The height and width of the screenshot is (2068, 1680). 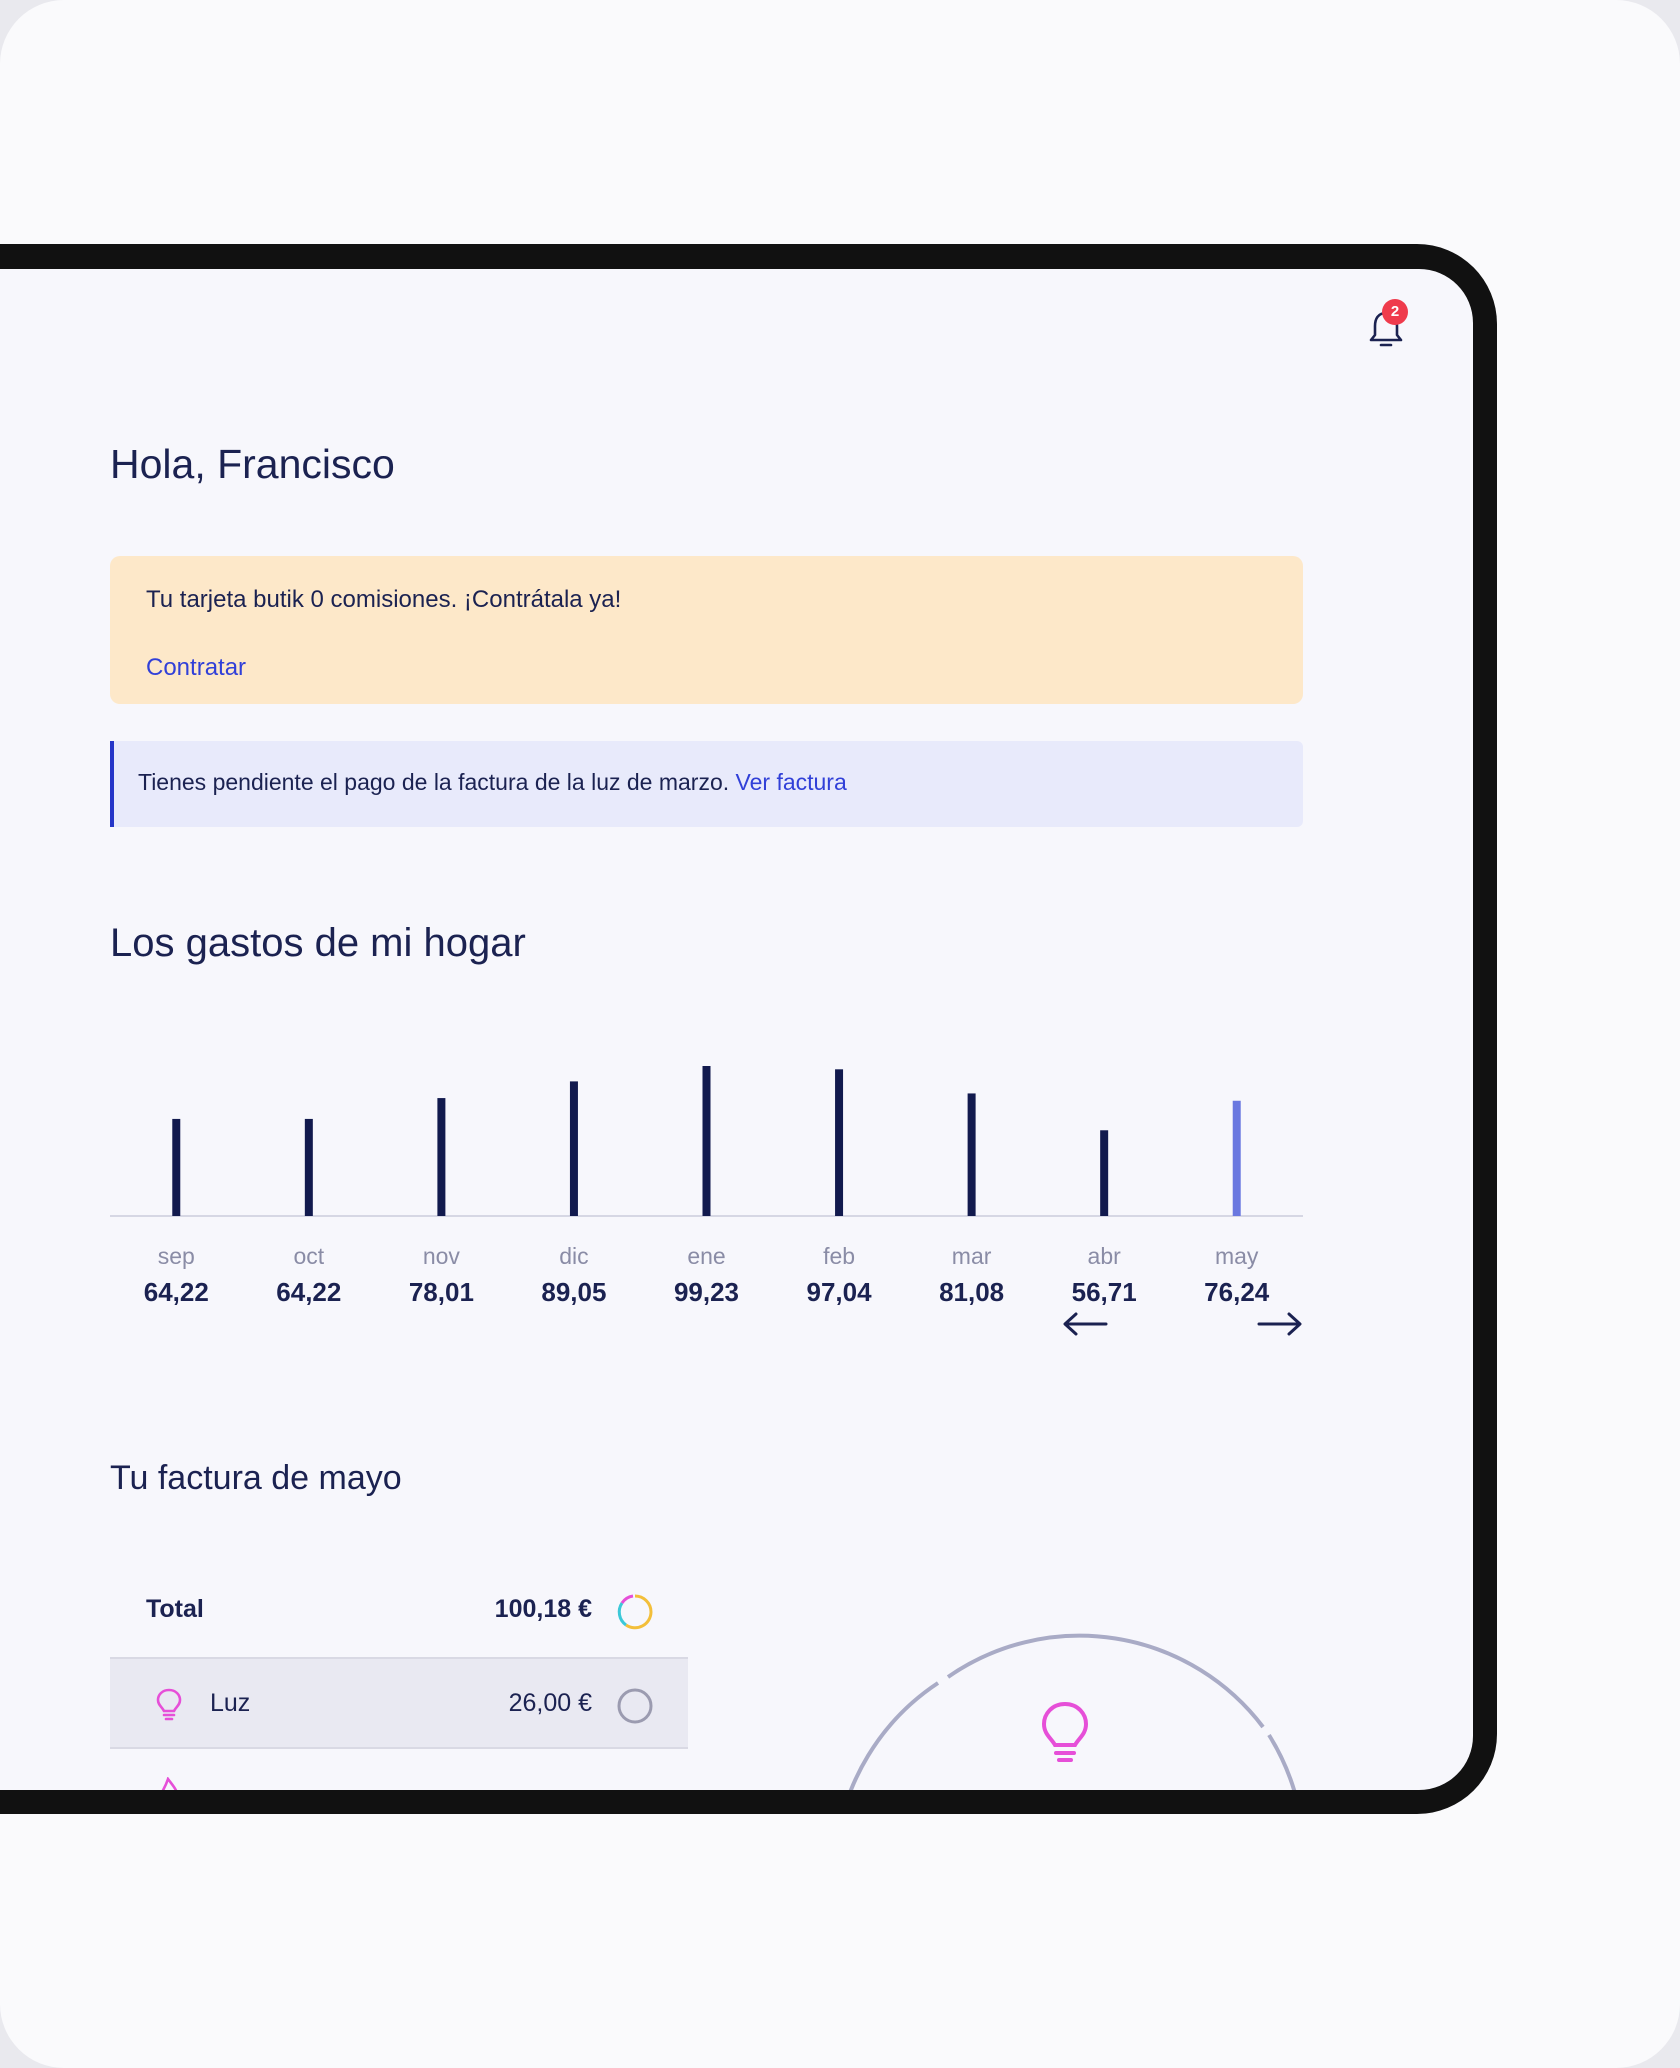 I want to click on chart-bar-dic, so click(x=573, y=1148).